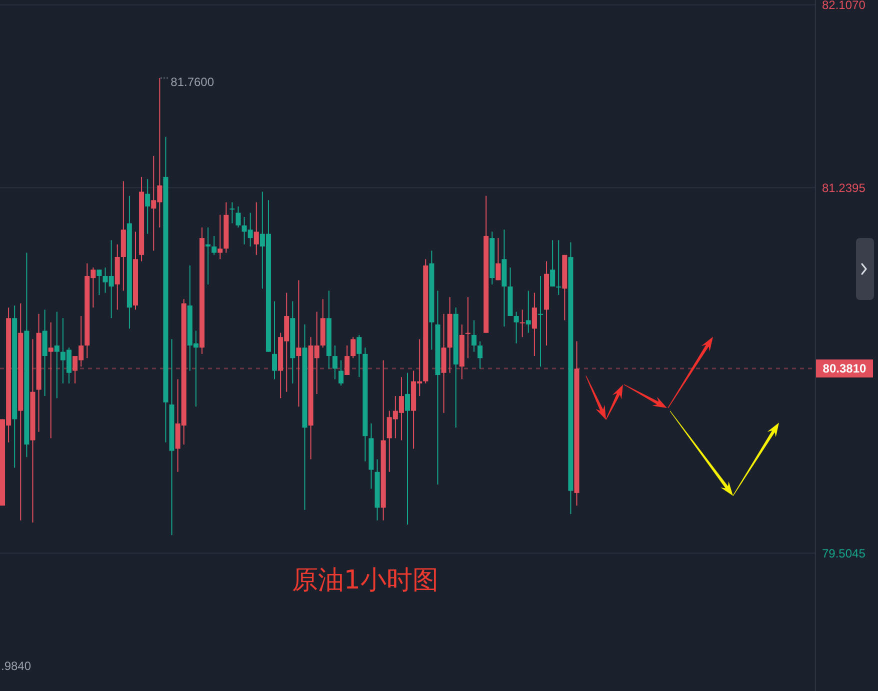 The height and width of the screenshot is (691, 878). What do you see at coordinates (16, 666) in the screenshot?
I see `annotation: .9840` at bounding box center [16, 666].